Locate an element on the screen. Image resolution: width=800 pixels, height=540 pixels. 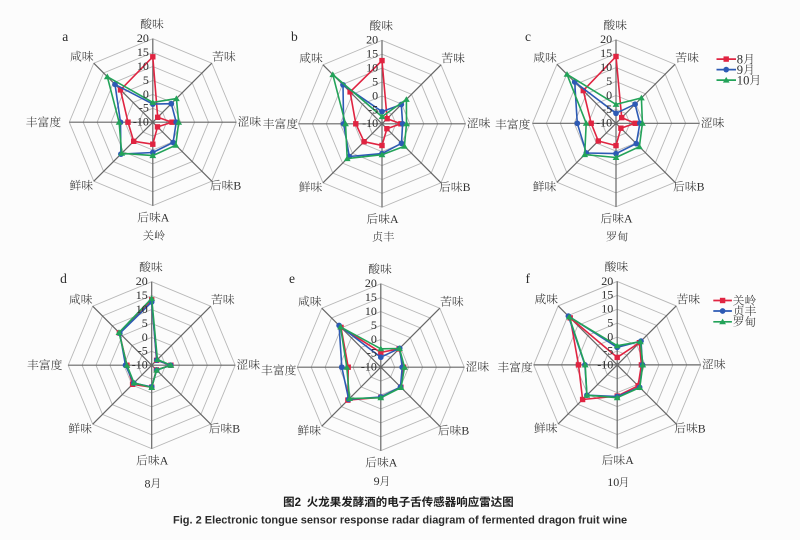
svg-text: c is located at coordinates (528, 36).